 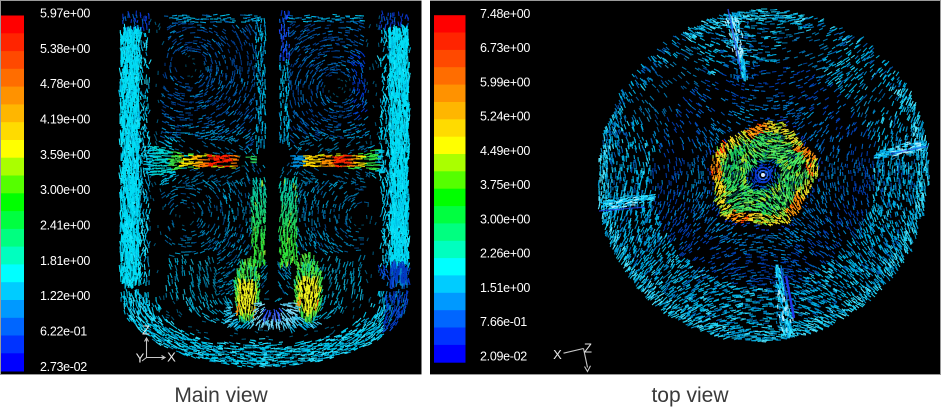 What do you see at coordinates (65, 49) in the screenshot?
I see `svg-text: 5.38e+00` at bounding box center [65, 49].